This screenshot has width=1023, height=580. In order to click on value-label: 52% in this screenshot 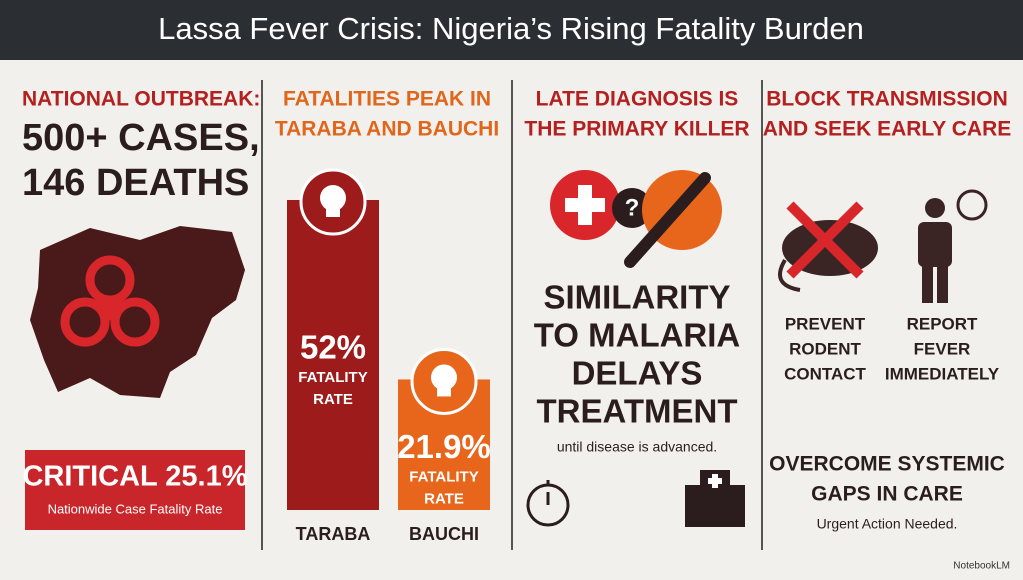, I will do `click(333, 347)`.